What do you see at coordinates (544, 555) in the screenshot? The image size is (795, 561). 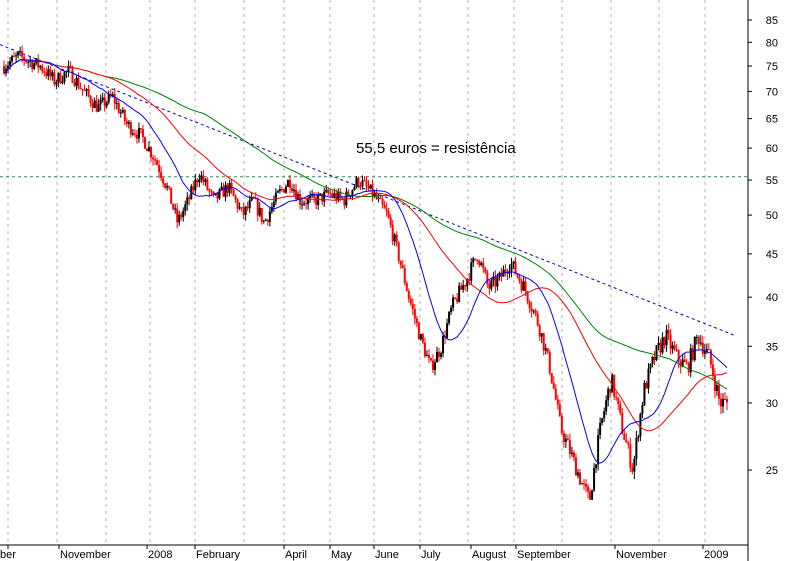 I see `x-tick-label: September` at bounding box center [544, 555].